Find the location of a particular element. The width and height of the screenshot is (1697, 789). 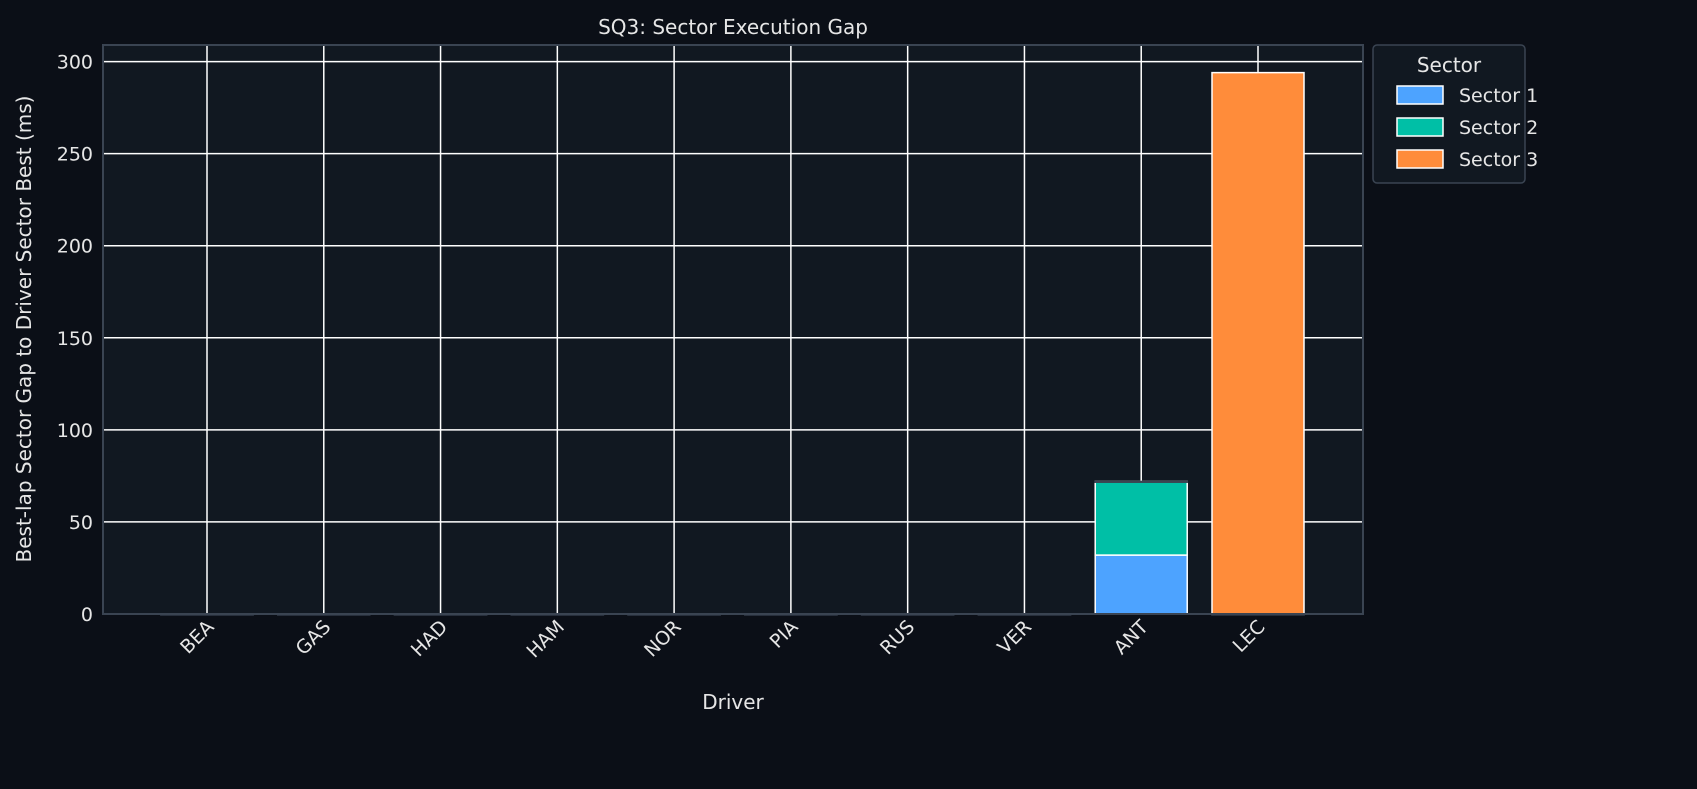

legend-label: Sector 1 is located at coordinates (1498, 96).